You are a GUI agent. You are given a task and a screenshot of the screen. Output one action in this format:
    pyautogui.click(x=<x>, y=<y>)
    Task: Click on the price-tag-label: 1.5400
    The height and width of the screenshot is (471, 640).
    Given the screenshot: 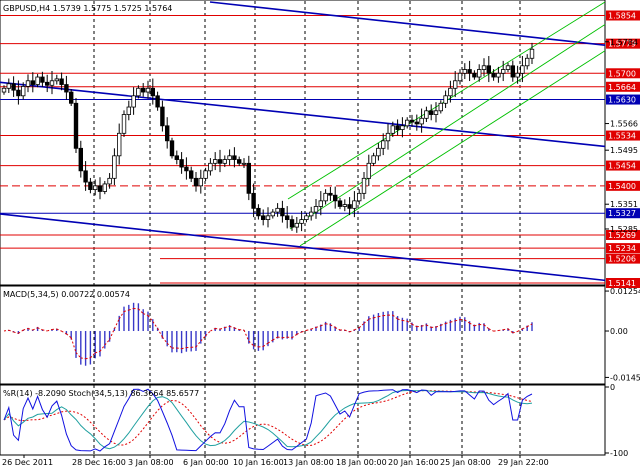 What is the action you would take?
    pyautogui.click(x=622, y=186)
    